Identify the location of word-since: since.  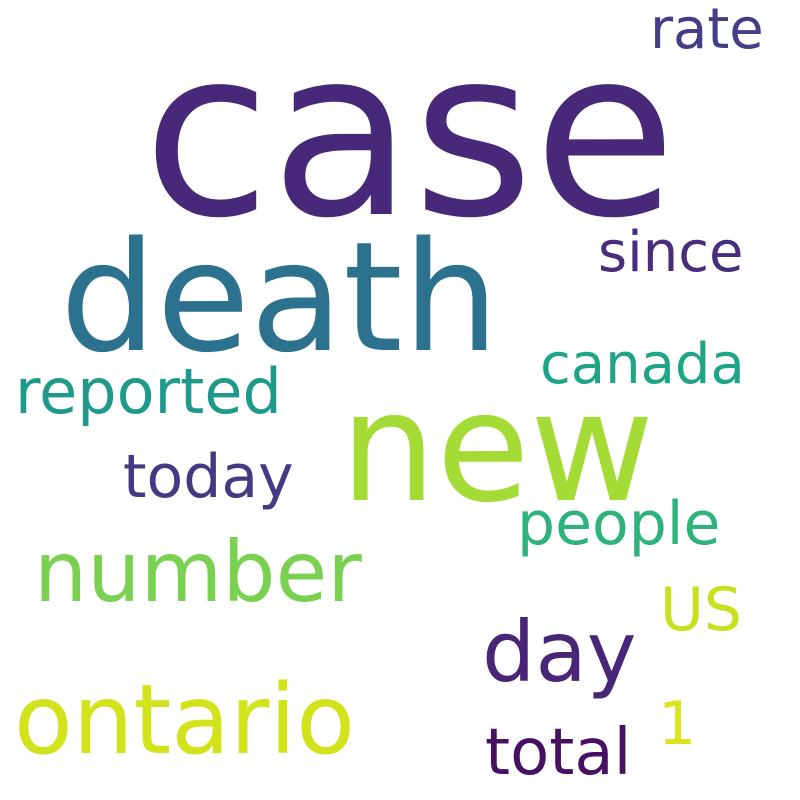
(671, 252).